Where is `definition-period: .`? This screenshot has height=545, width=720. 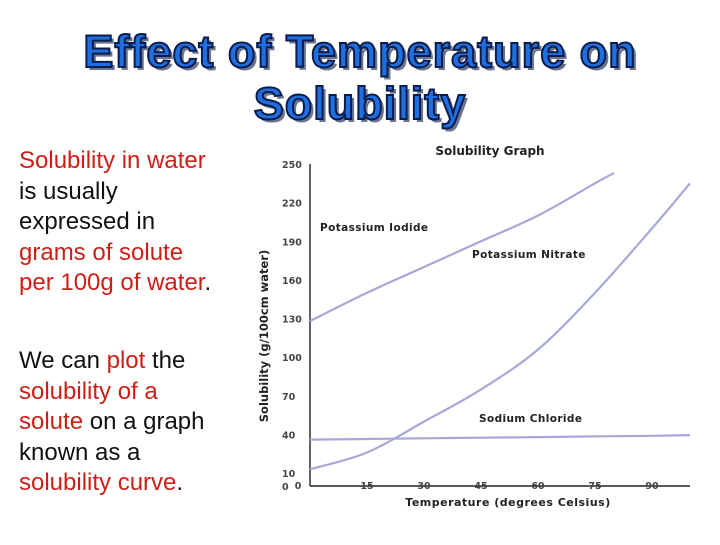 definition-period: . is located at coordinates (208, 282).